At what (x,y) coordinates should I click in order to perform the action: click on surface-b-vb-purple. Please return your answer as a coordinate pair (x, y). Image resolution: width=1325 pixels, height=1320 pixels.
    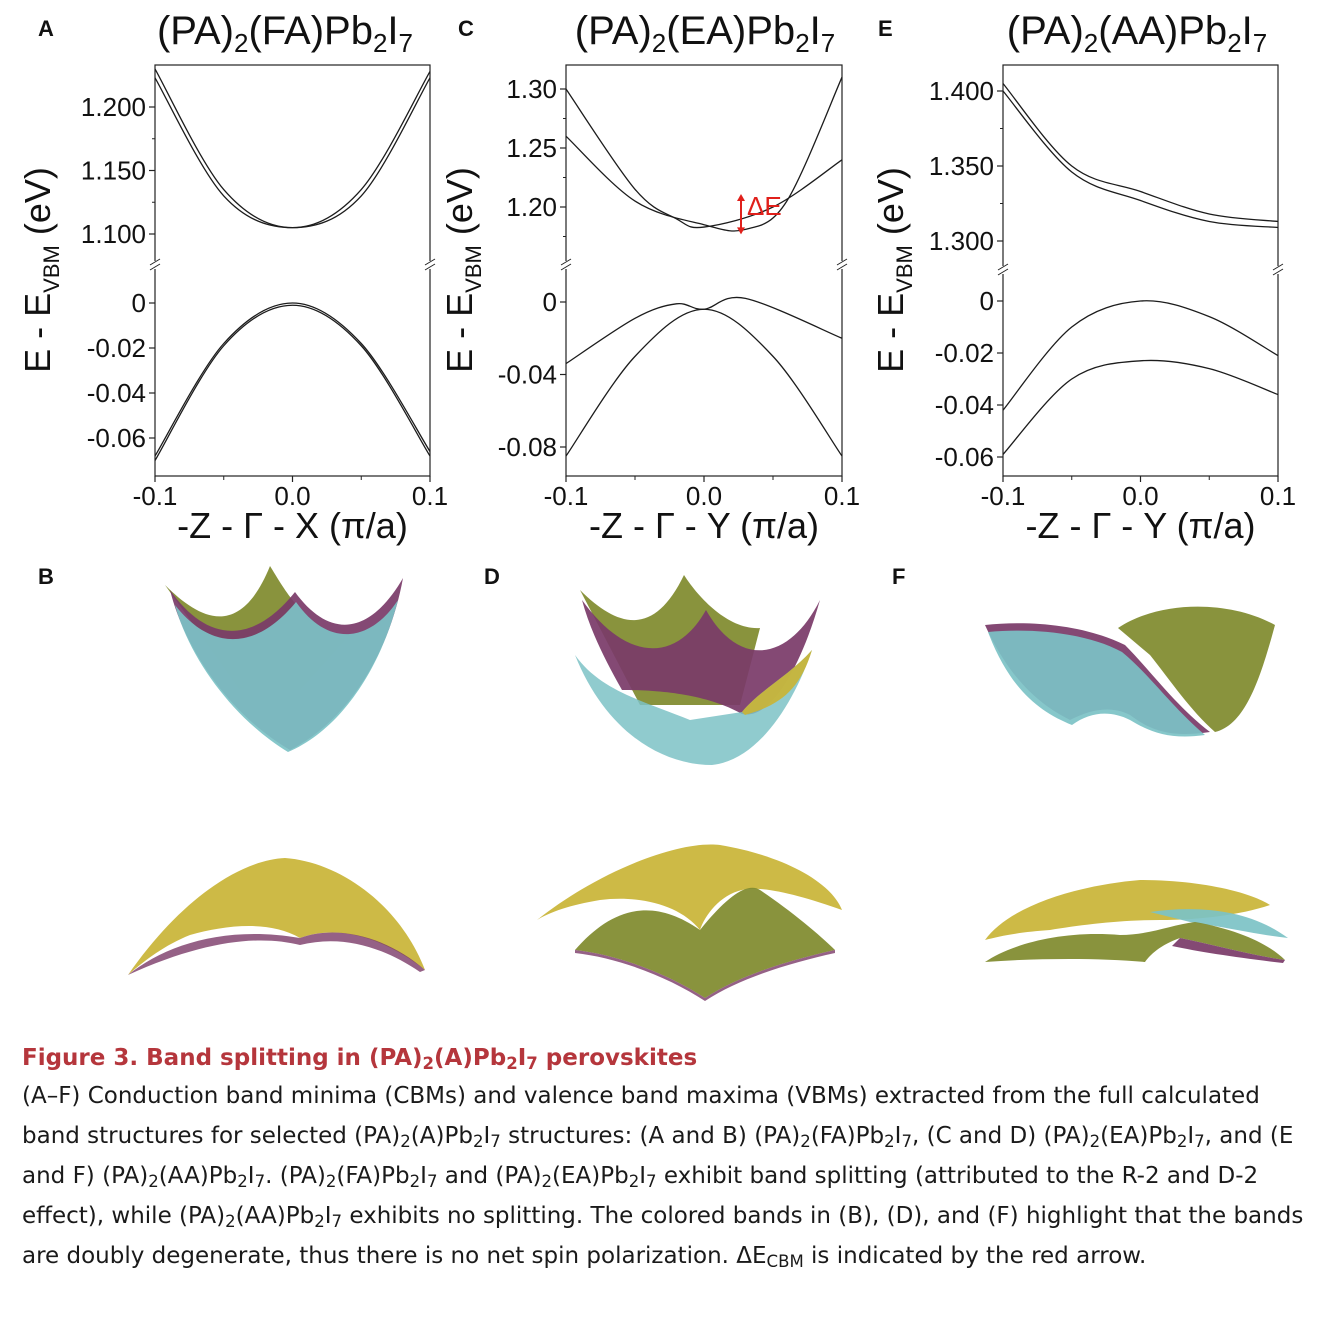
    Looking at the image, I should click on (276, 953).